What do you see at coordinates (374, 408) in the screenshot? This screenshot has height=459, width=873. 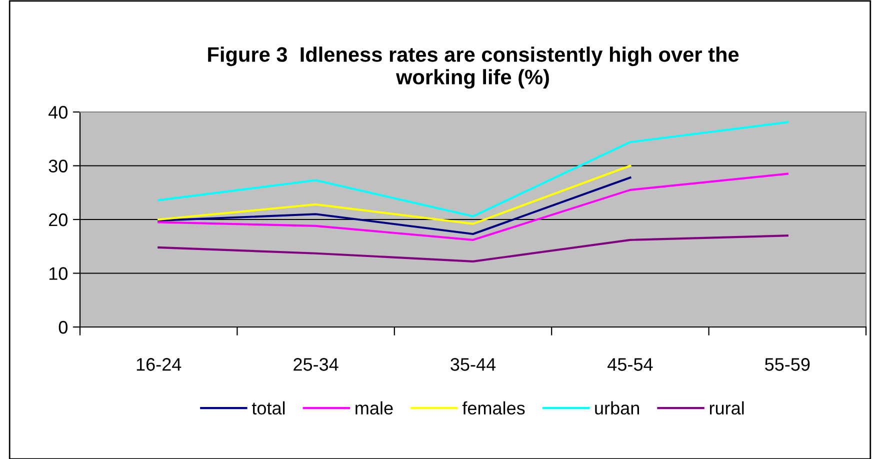 I see `legend-label: male` at bounding box center [374, 408].